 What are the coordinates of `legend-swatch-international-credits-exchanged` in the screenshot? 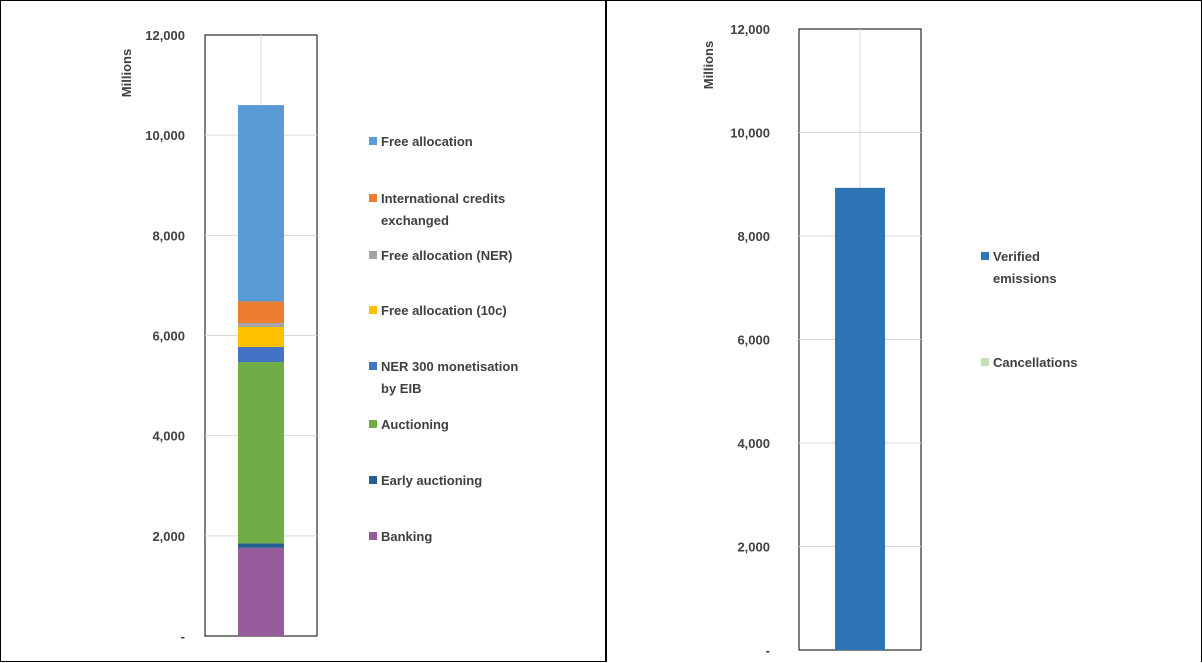 It's located at (373, 198).